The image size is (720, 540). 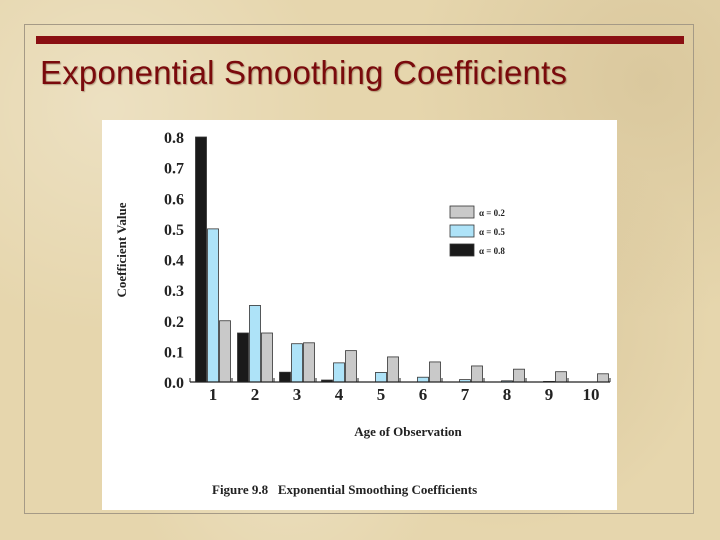 What do you see at coordinates (174, 291) in the screenshot?
I see `y-tick-label: 0.3` at bounding box center [174, 291].